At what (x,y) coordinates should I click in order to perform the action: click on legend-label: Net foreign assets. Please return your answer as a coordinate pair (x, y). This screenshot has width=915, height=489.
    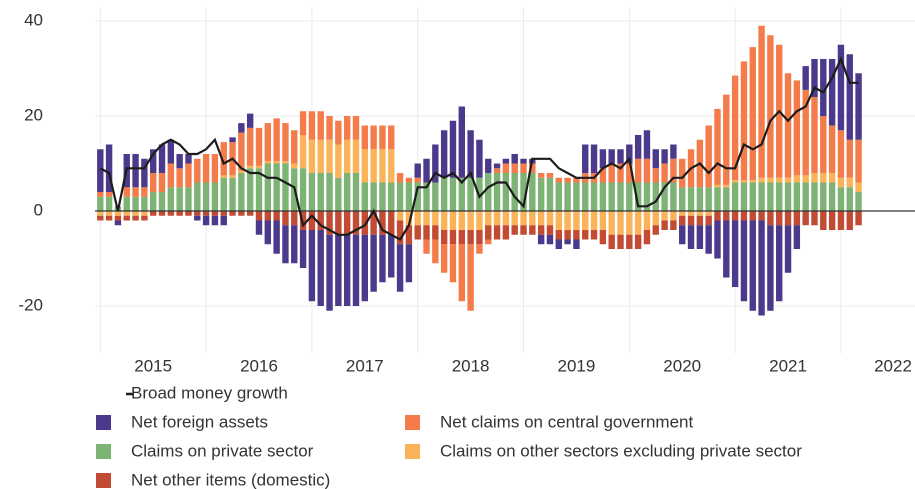
    Looking at the image, I should click on (199, 421).